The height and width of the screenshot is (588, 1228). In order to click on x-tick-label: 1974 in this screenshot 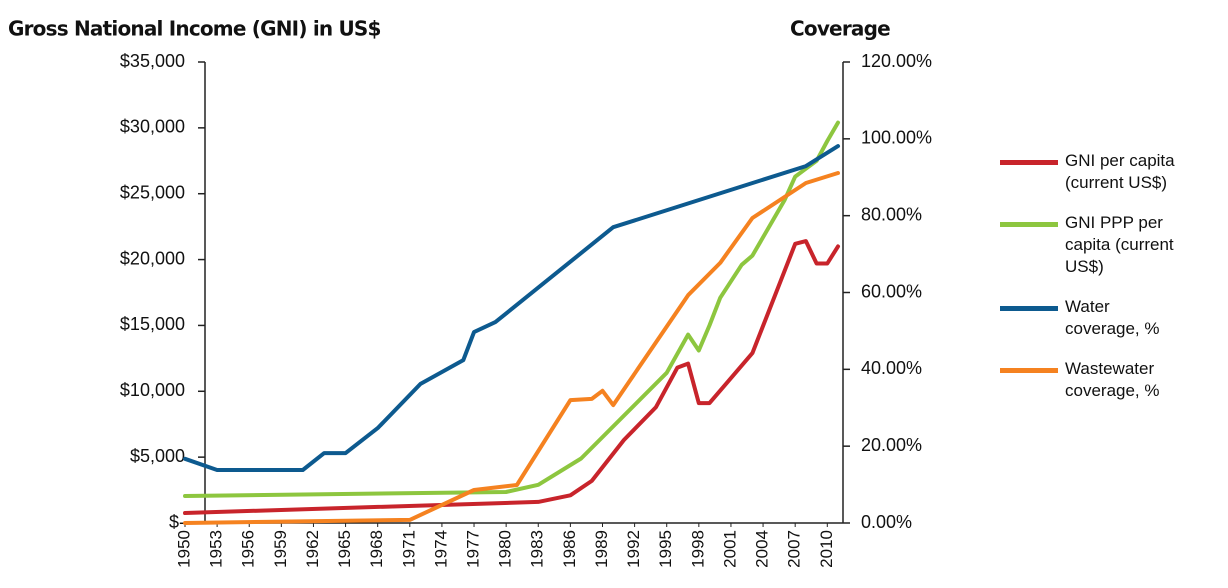, I will do `click(440, 549)`.